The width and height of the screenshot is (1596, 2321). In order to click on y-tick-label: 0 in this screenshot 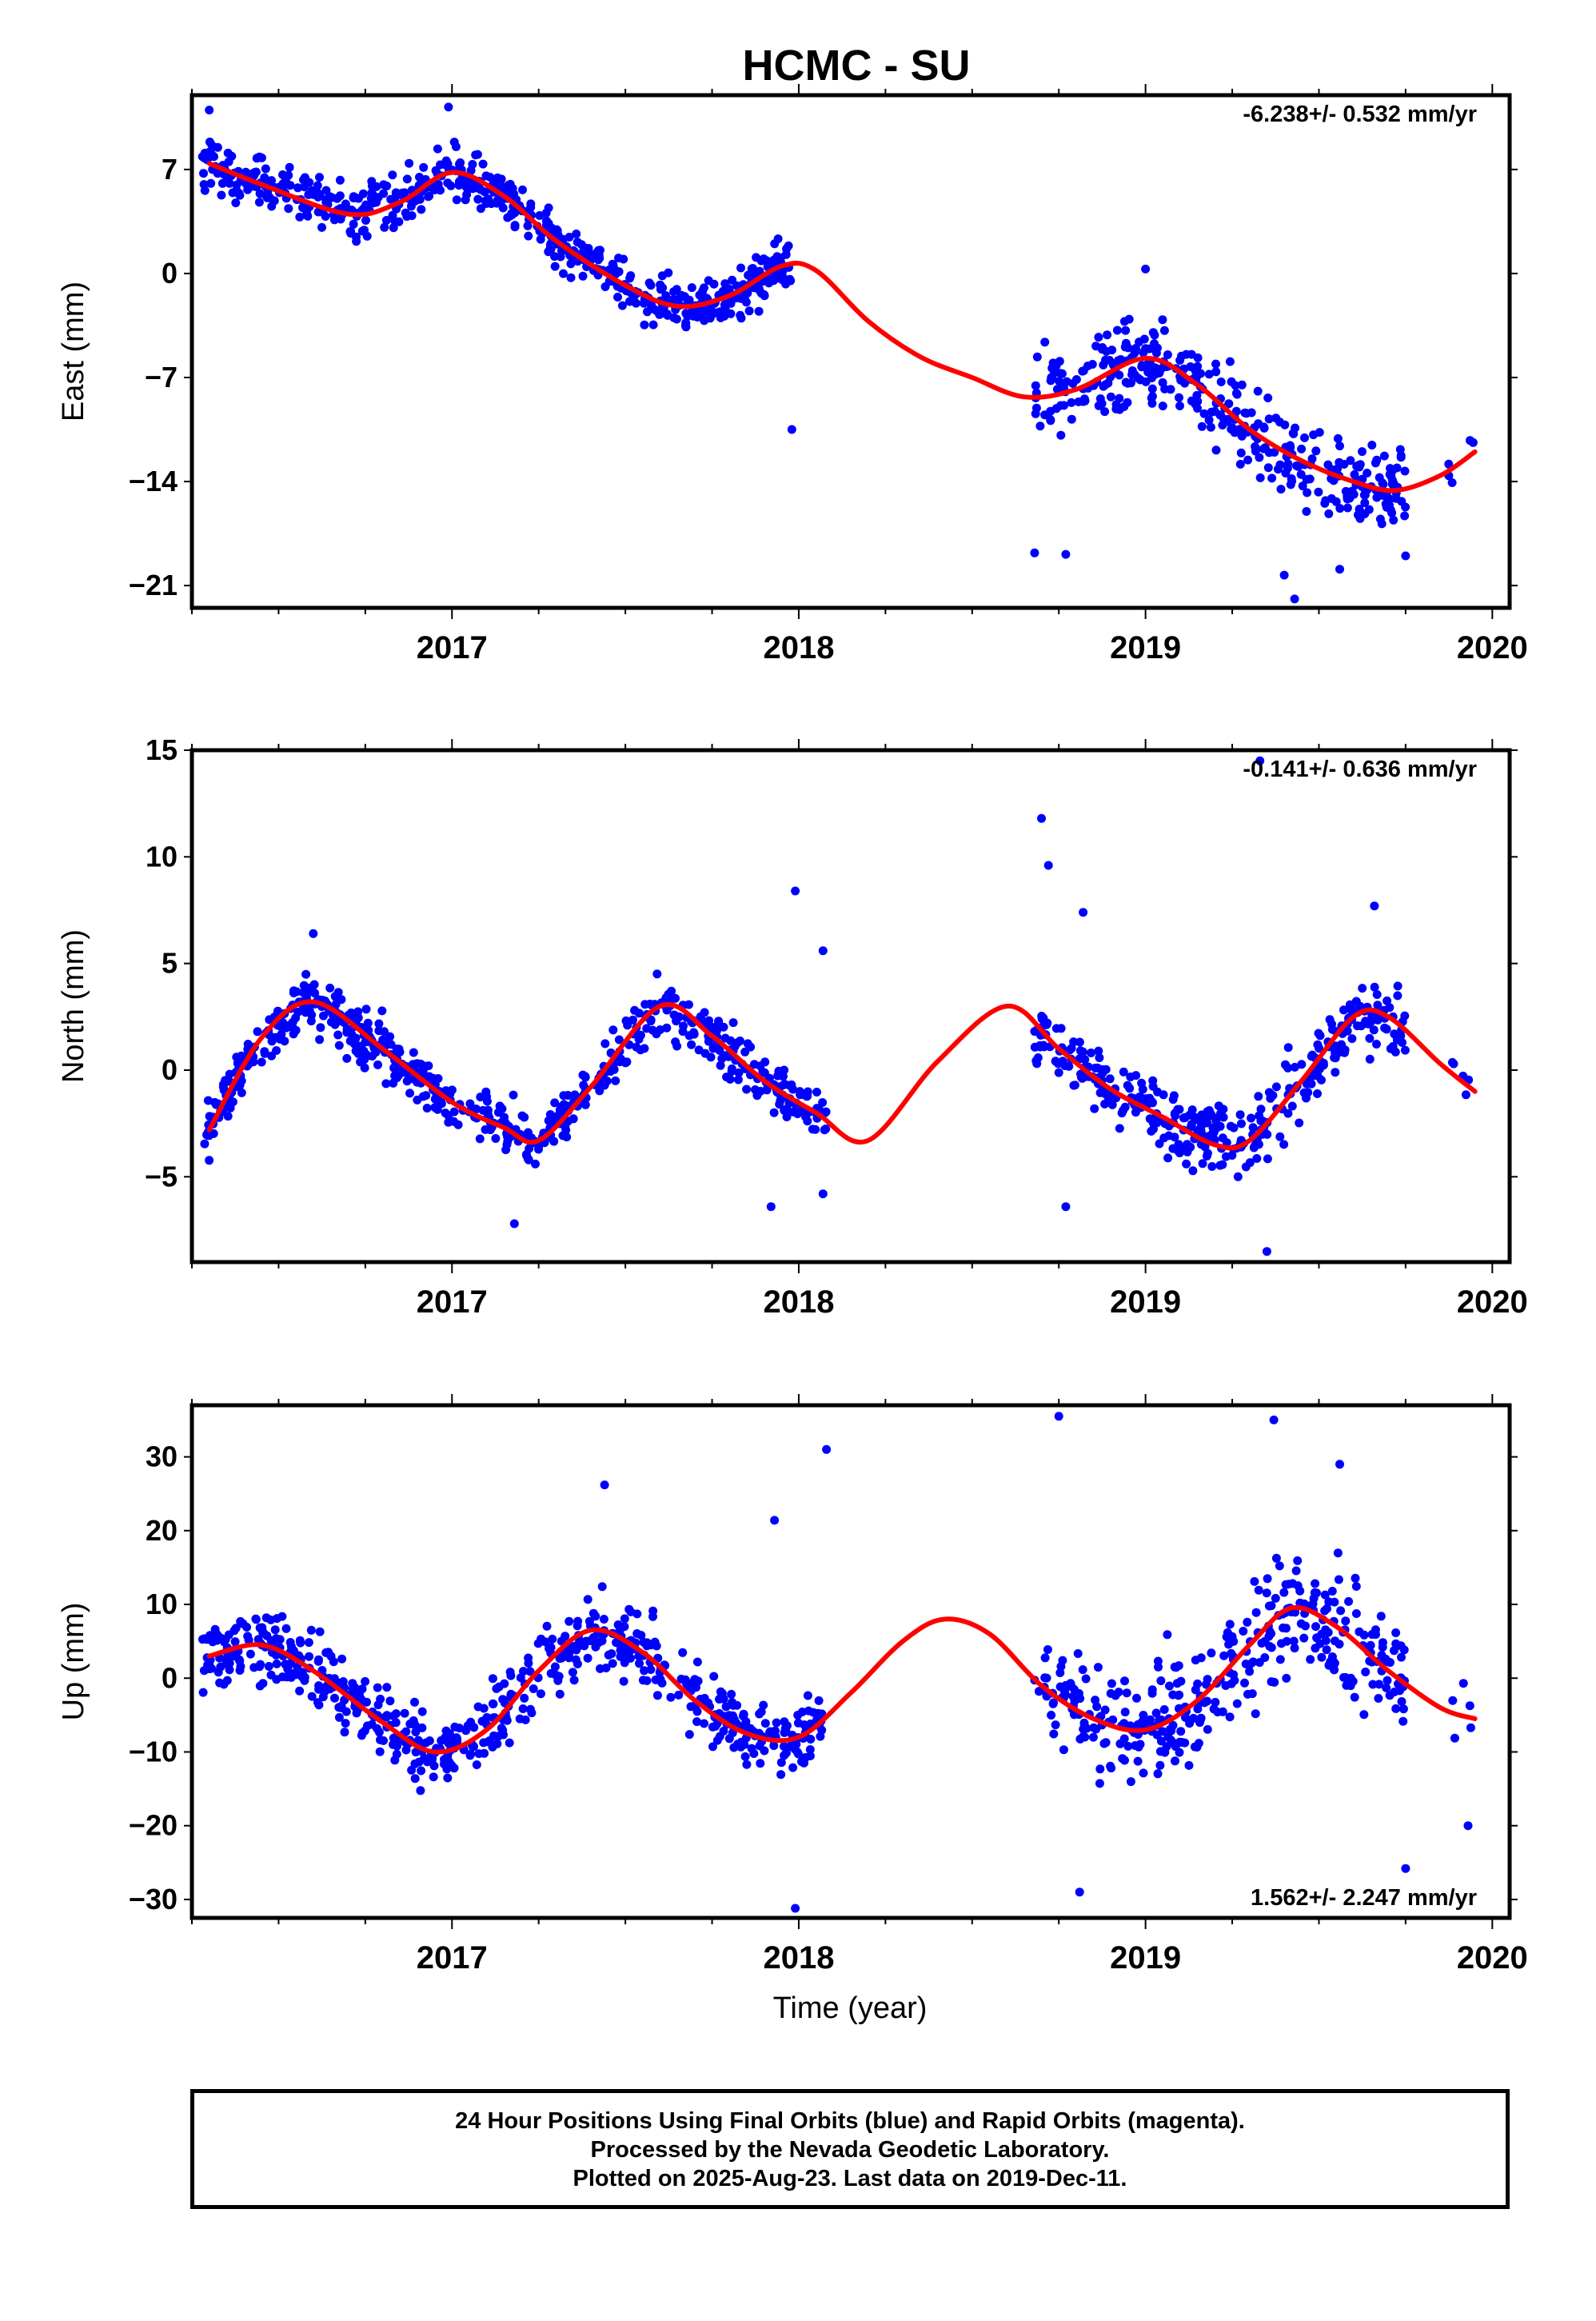, I will do `click(170, 1069)`.